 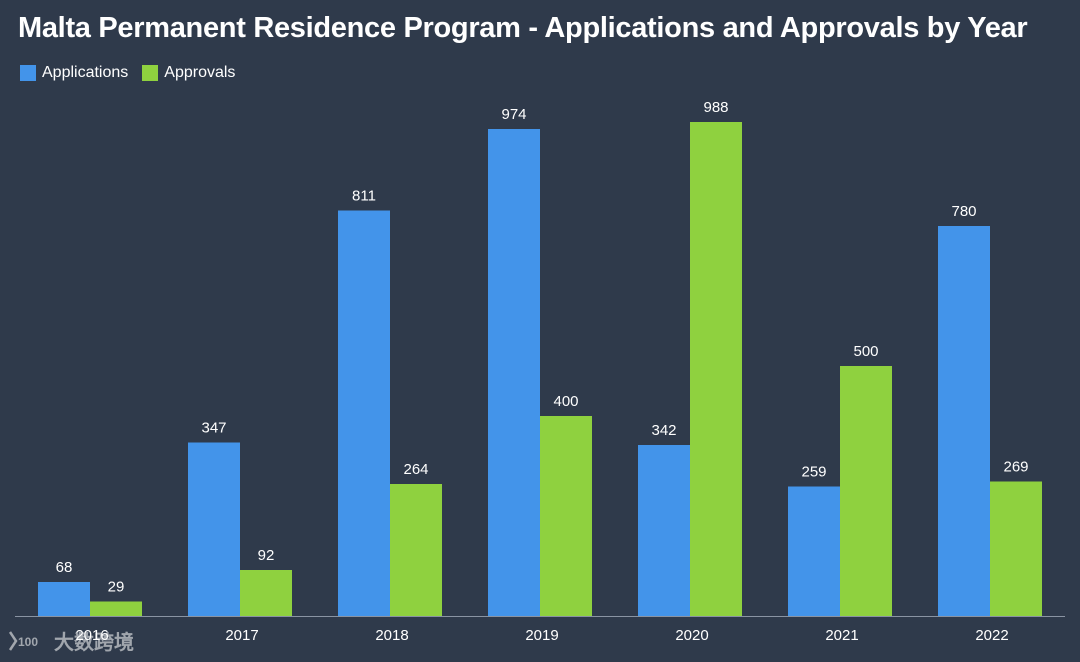 I want to click on bar-applications-2016, so click(x=64, y=599).